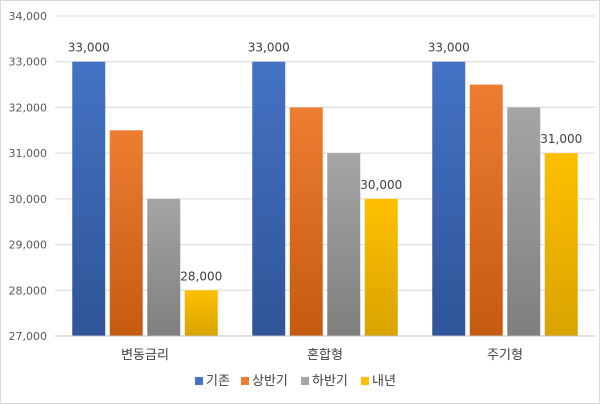  What do you see at coordinates (325, 355) in the screenshot?
I see `category-label: 혼합형` at bounding box center [325, 355].